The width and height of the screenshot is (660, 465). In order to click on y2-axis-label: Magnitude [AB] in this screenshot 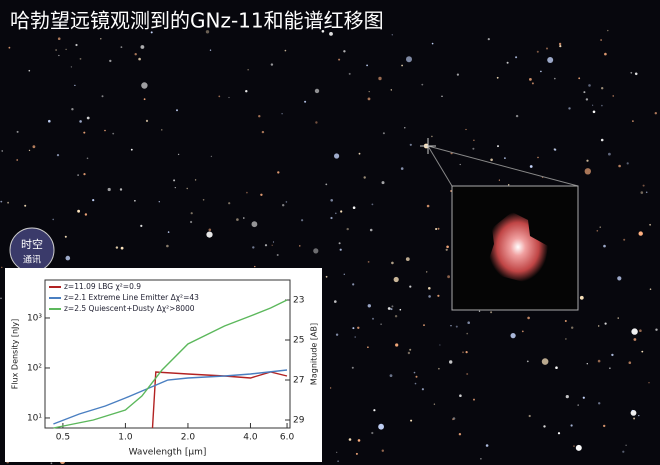, I will do `click(314, 354)`.